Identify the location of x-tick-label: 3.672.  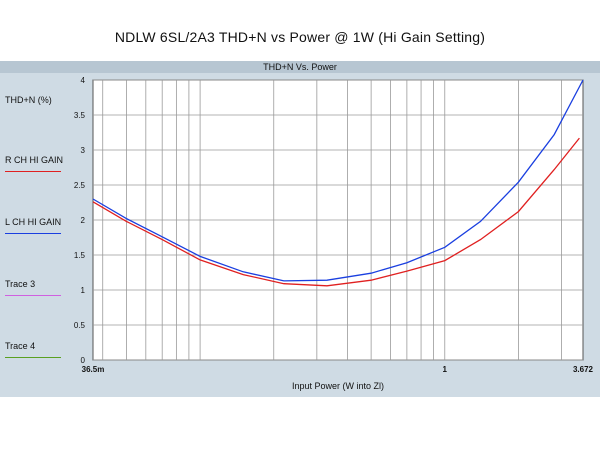
(583, 369).